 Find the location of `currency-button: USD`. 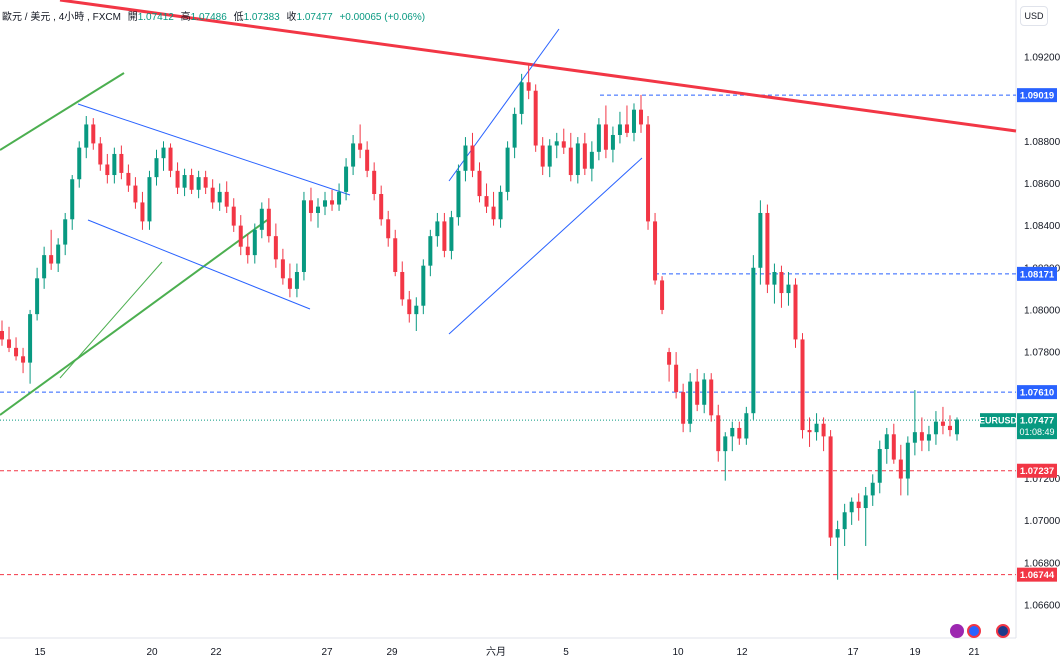

currency-button: USD is located at coordinates (1034, 16).